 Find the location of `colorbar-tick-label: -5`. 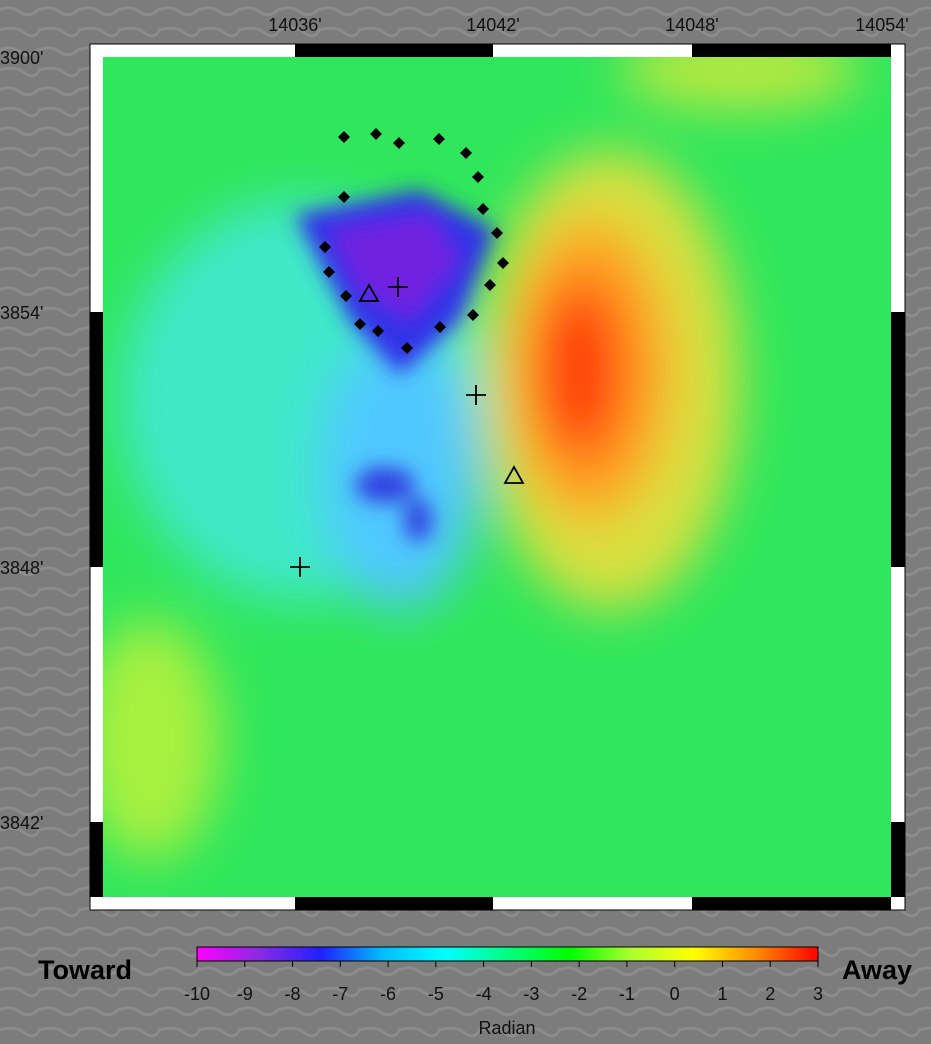

colorbar-tick-label: -5 is located at coordinates (436, 994).